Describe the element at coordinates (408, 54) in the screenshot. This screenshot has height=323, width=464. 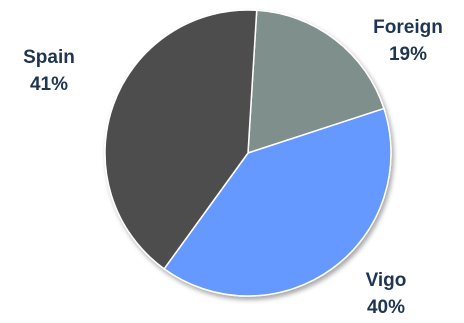
I see `slice-value-foreign: 19%` at that location.